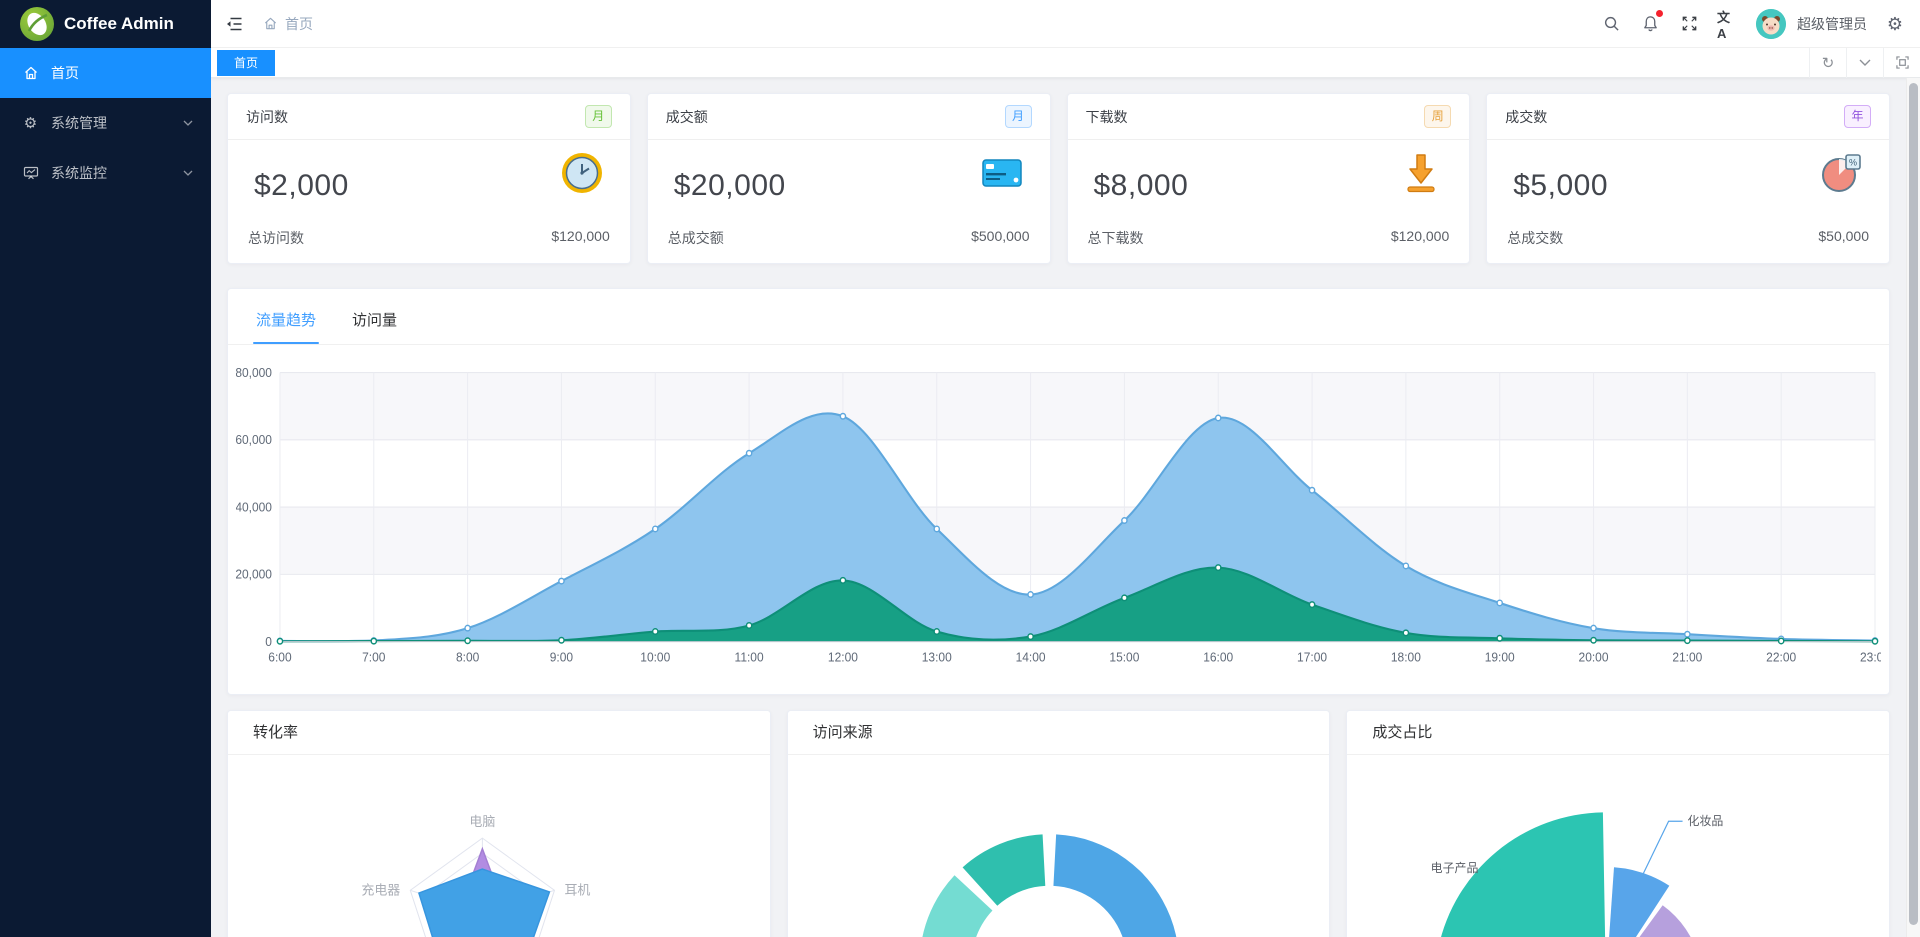  I want to click on period-badge: 周, so click(1438, 116).